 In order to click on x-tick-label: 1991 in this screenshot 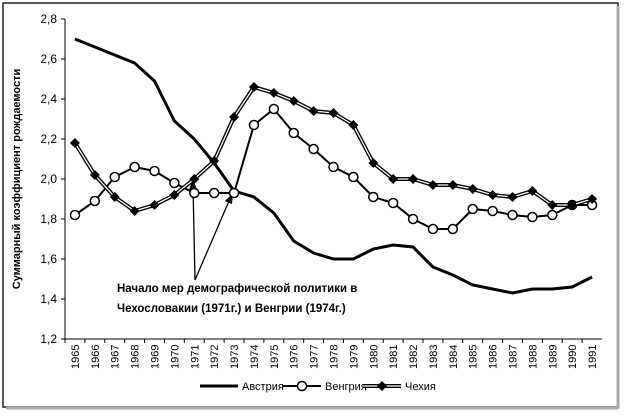, I will do `click(593, 357)`.